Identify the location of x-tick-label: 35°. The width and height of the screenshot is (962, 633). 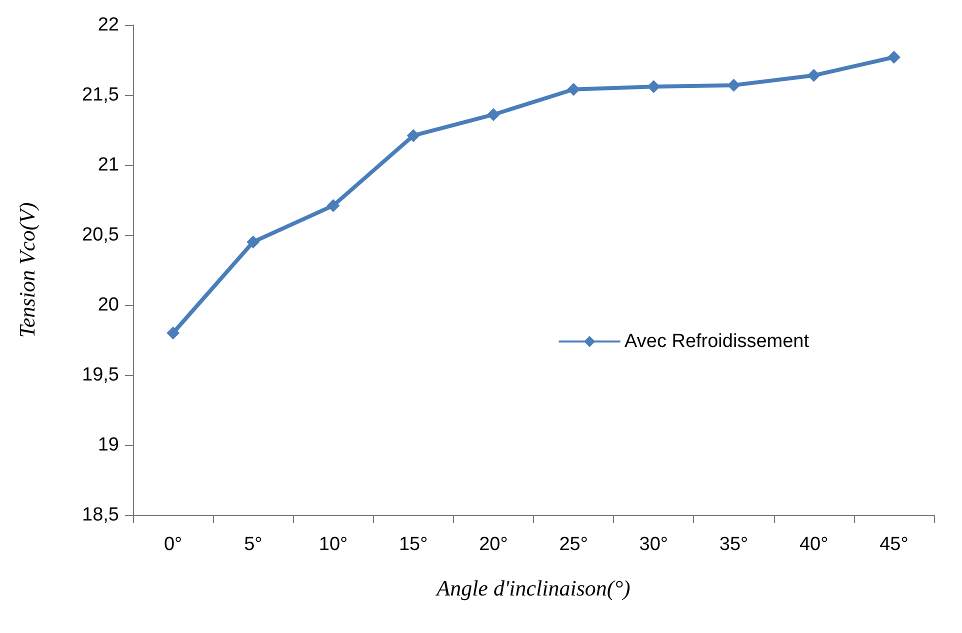
(733, 544).